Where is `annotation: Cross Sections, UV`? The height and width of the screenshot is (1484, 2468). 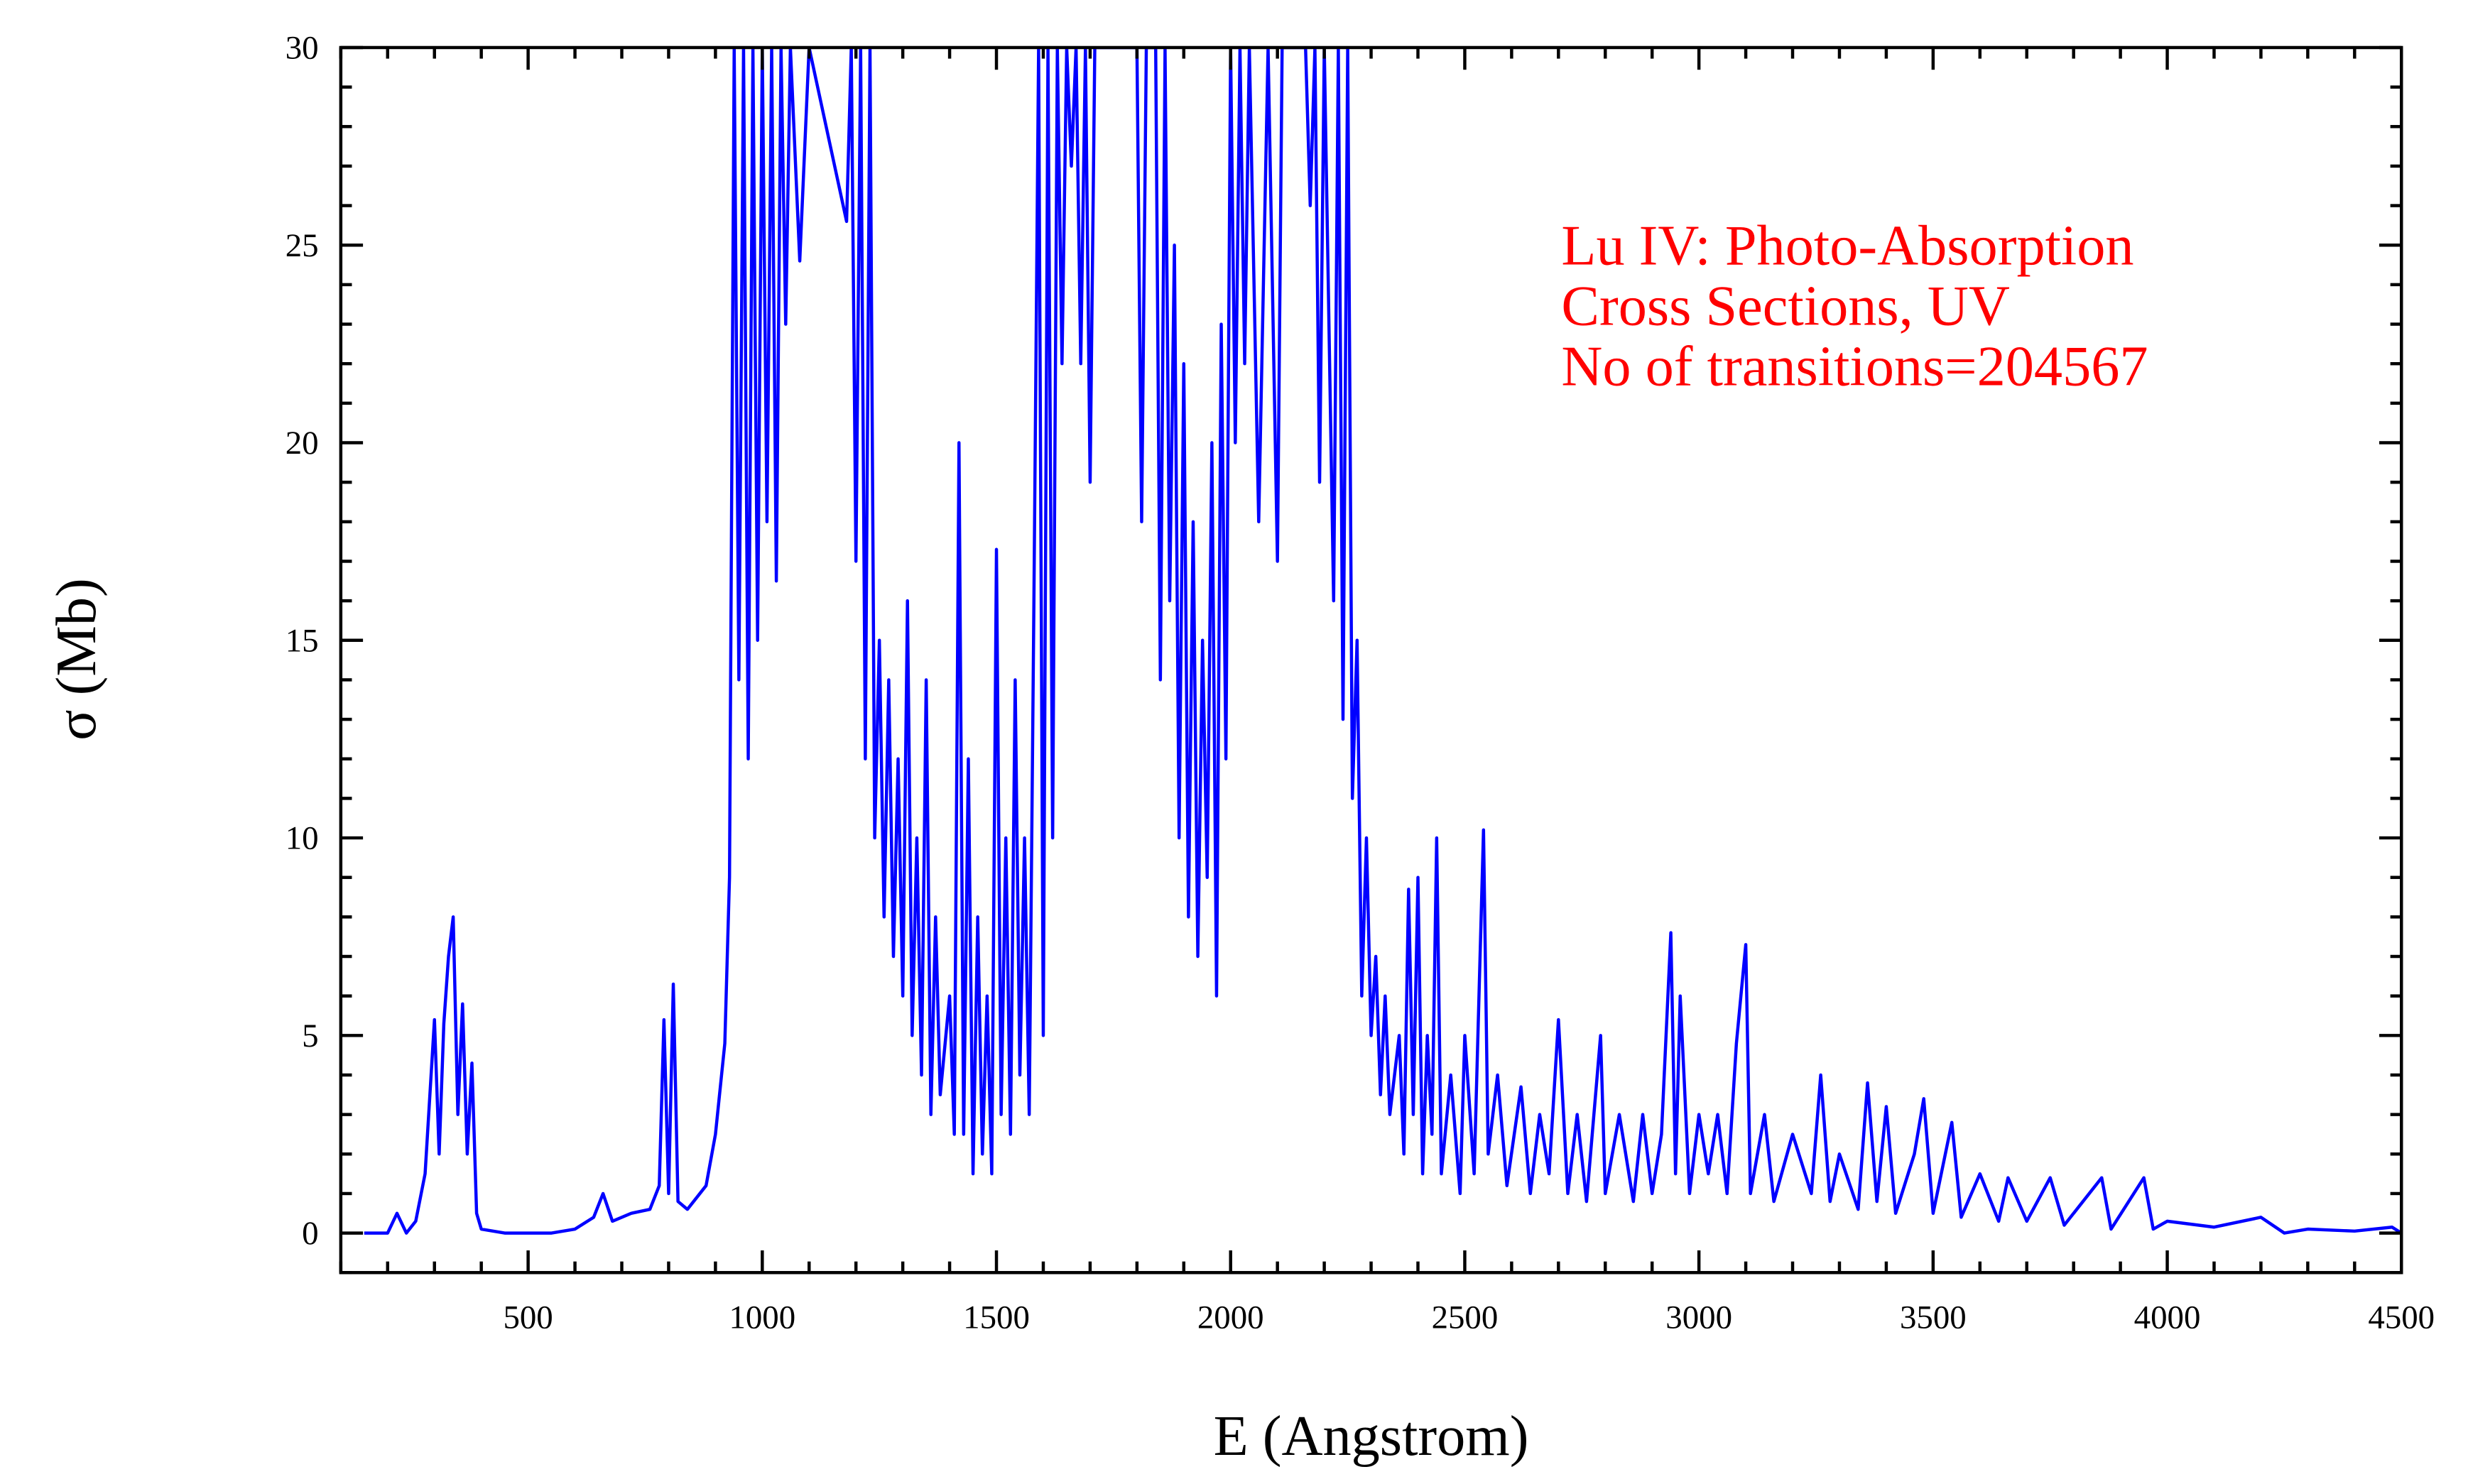
annotation: Cross Sections, UV is located at coordinates (1785, 306).